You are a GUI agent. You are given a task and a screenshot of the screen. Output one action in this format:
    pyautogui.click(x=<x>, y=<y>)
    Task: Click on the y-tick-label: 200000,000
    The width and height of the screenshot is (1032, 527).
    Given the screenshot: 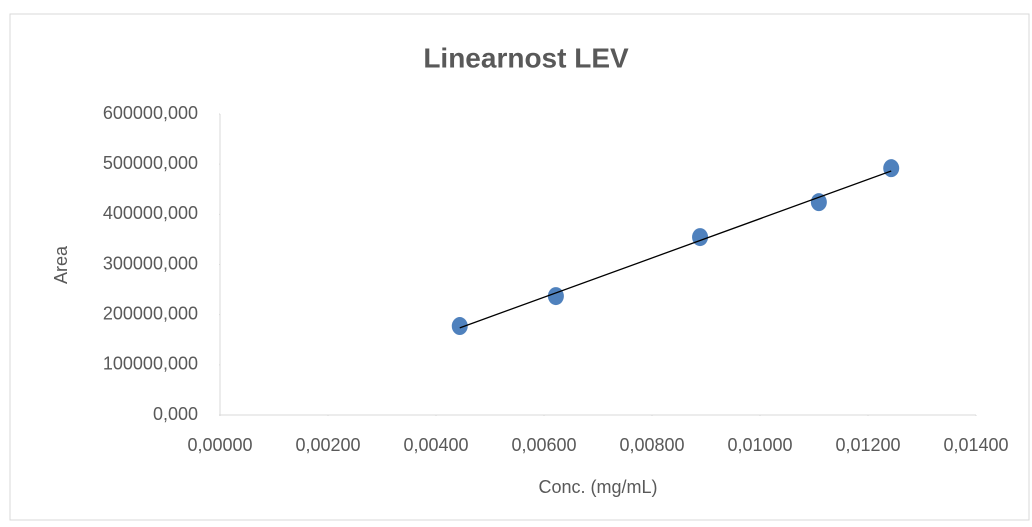 What is the action you would take?
    pyautogui.click(x=150, y=313)
    